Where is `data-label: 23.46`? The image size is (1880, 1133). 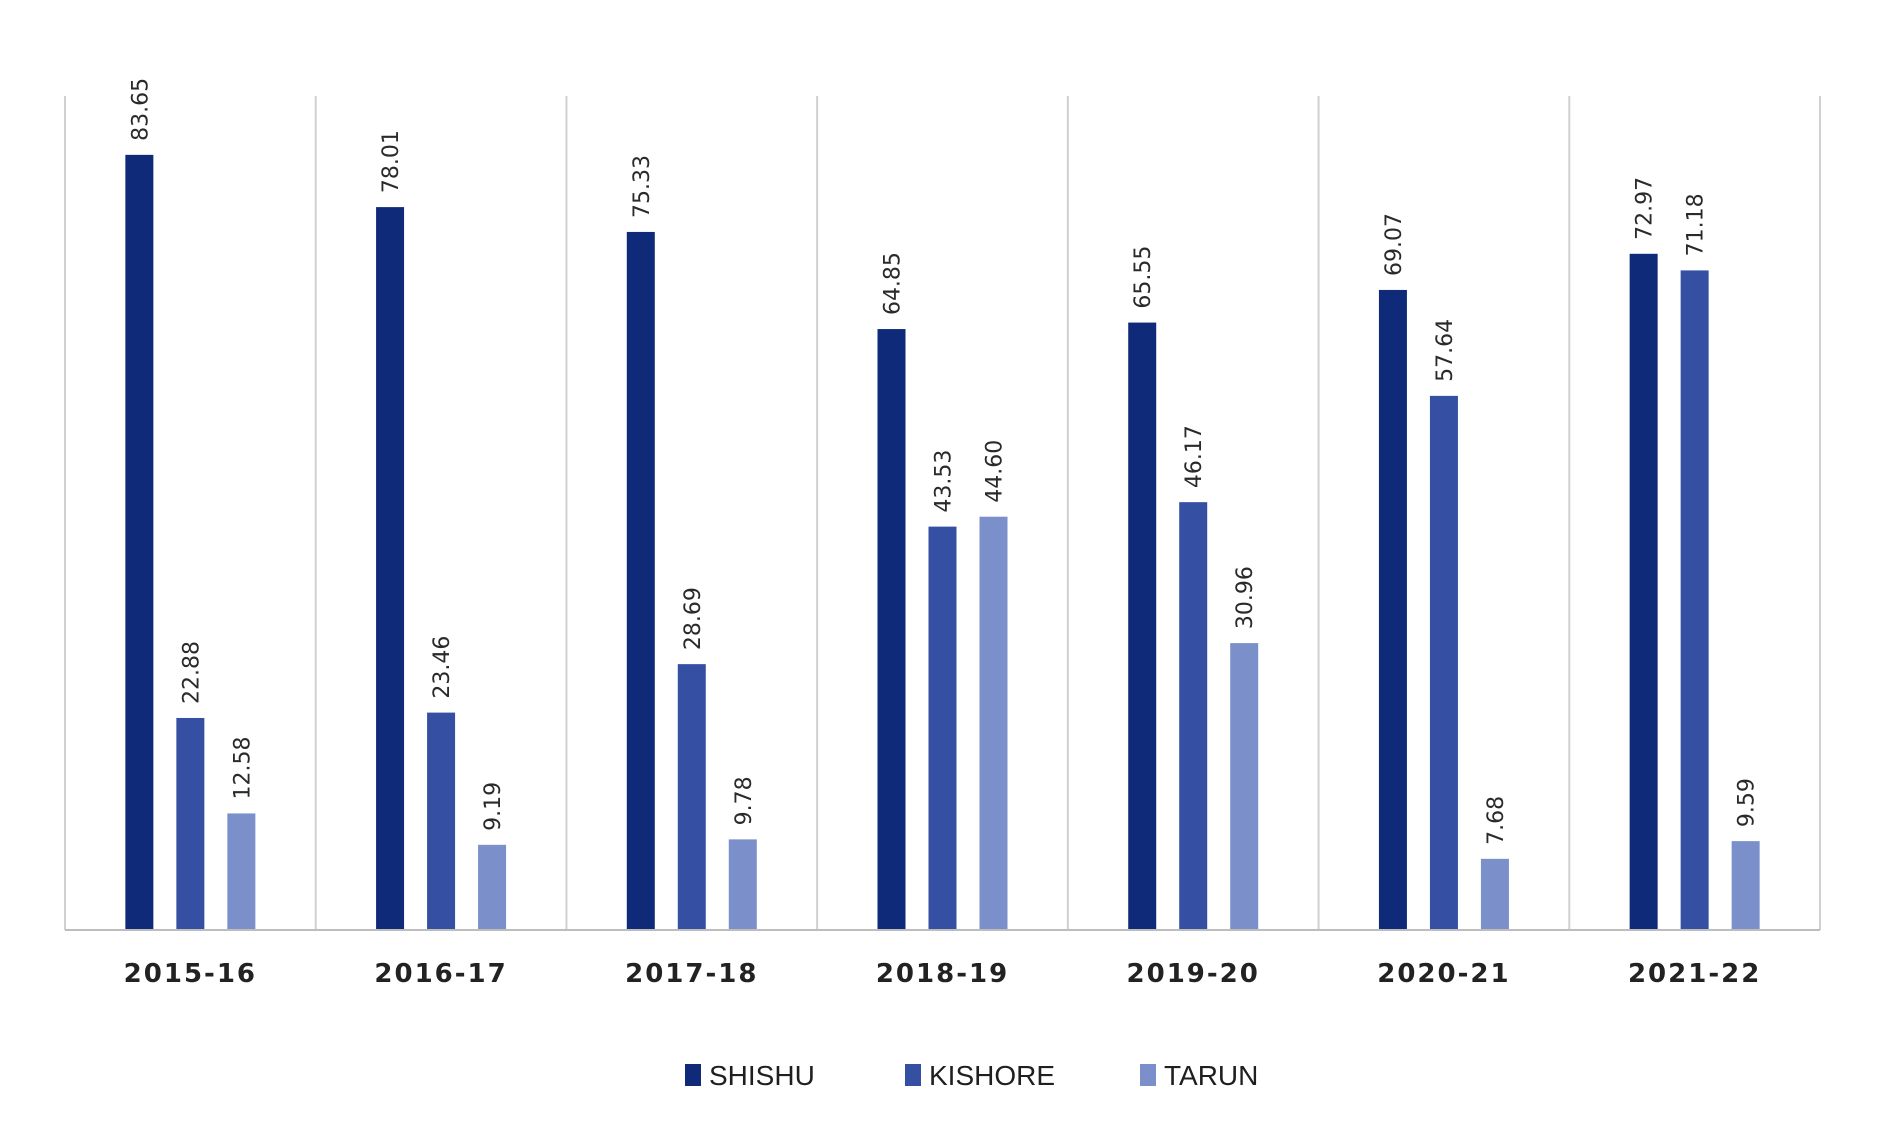 data-label: 23.46 is located at coordinates (442, 667).